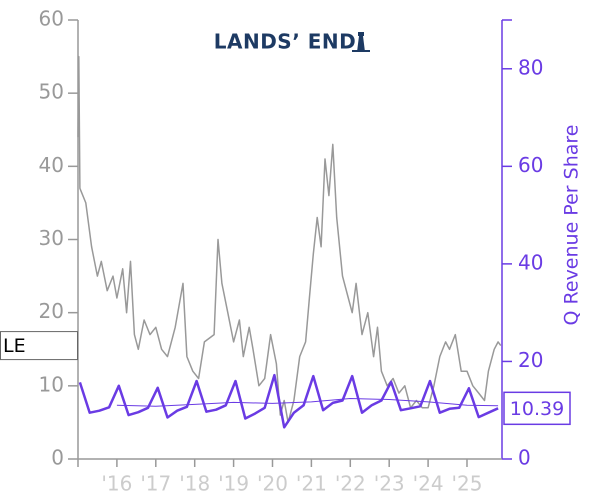  I want to click on last-value-box, so click(537, 408).